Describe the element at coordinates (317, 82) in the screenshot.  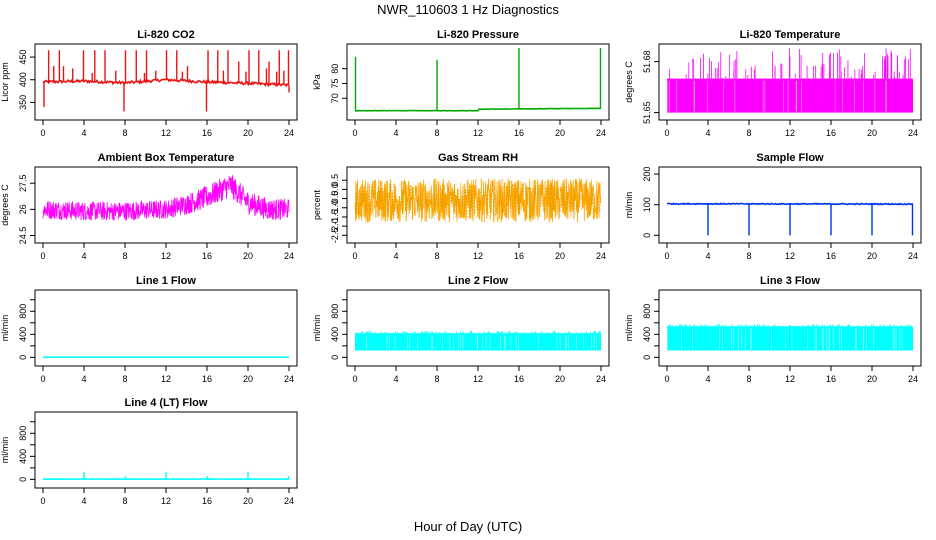
I see `y-axis-label: kPa` at that location.